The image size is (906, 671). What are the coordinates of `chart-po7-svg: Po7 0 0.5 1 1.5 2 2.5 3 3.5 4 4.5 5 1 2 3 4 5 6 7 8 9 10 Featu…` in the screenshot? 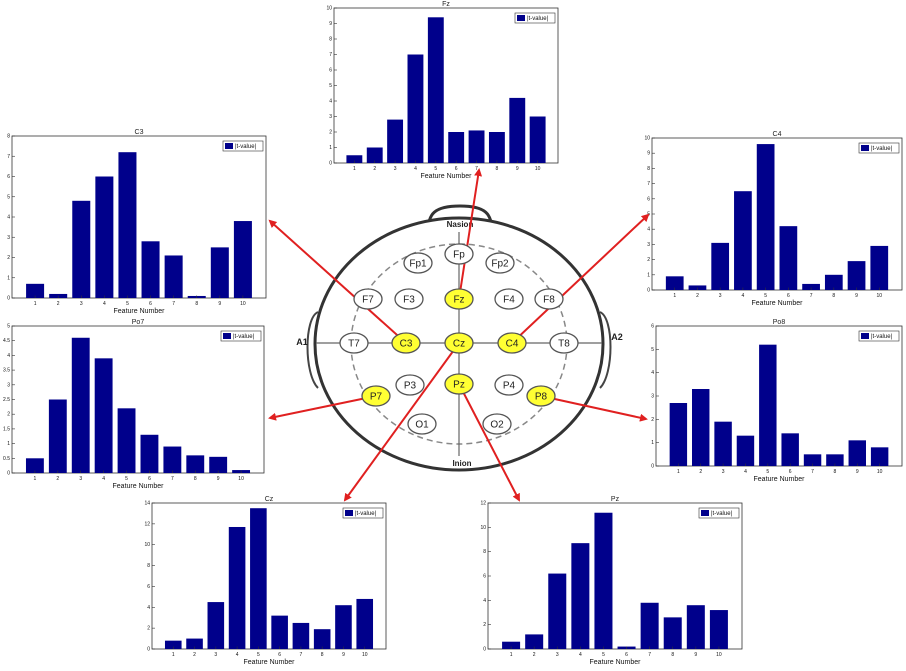 It's located at (134, 404).